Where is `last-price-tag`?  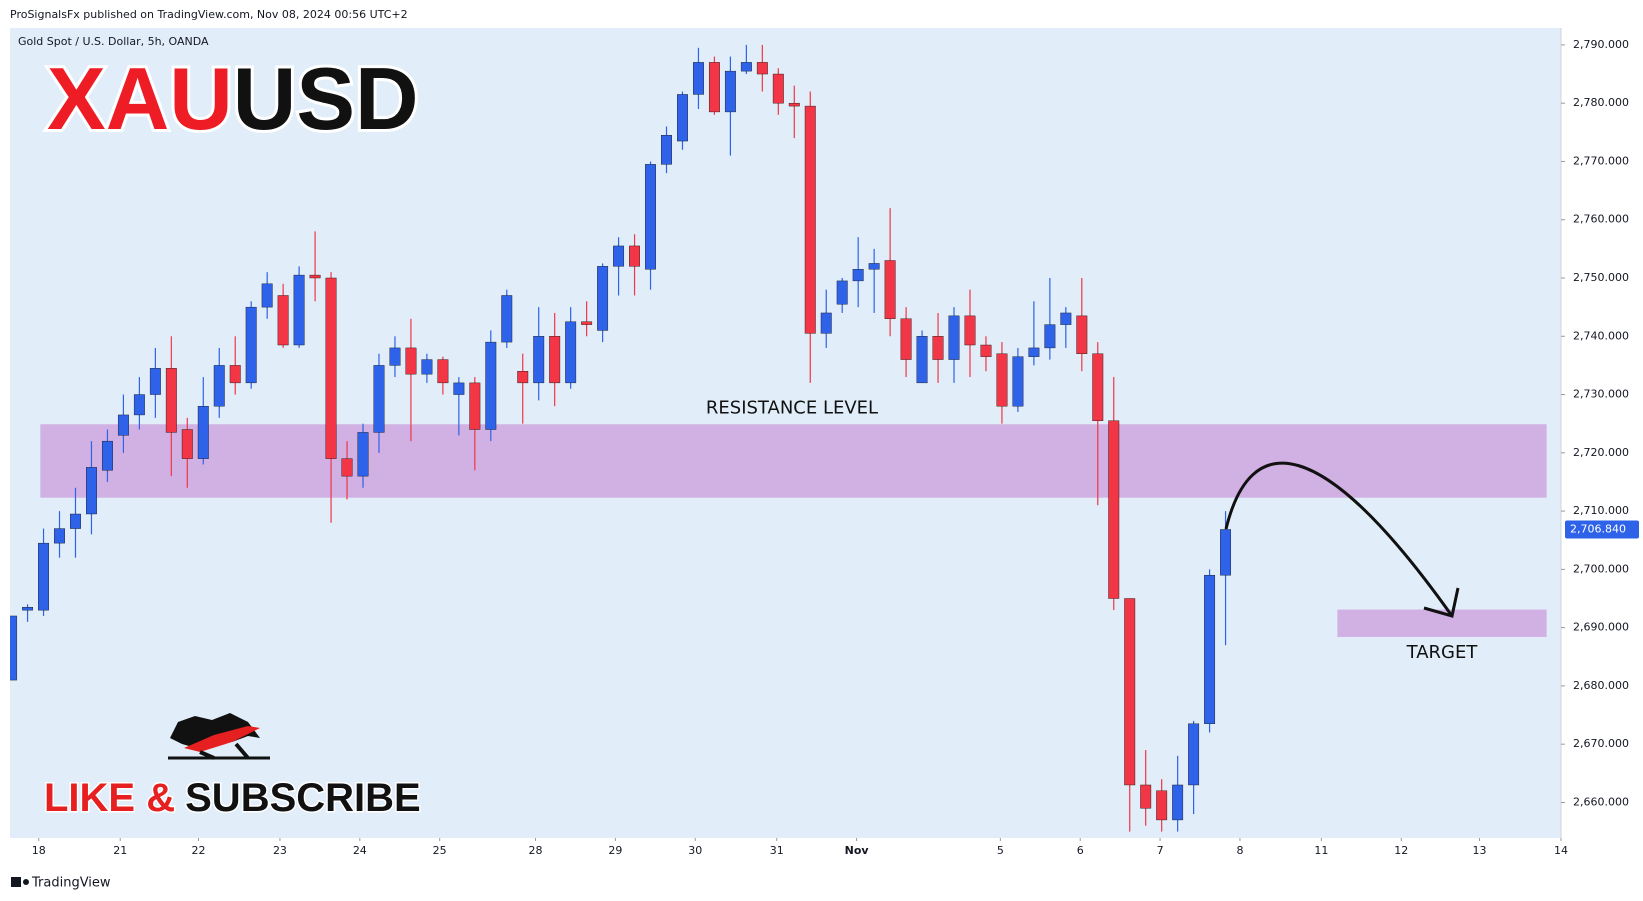 last-price-tag is located at coordinates (1602, 529).